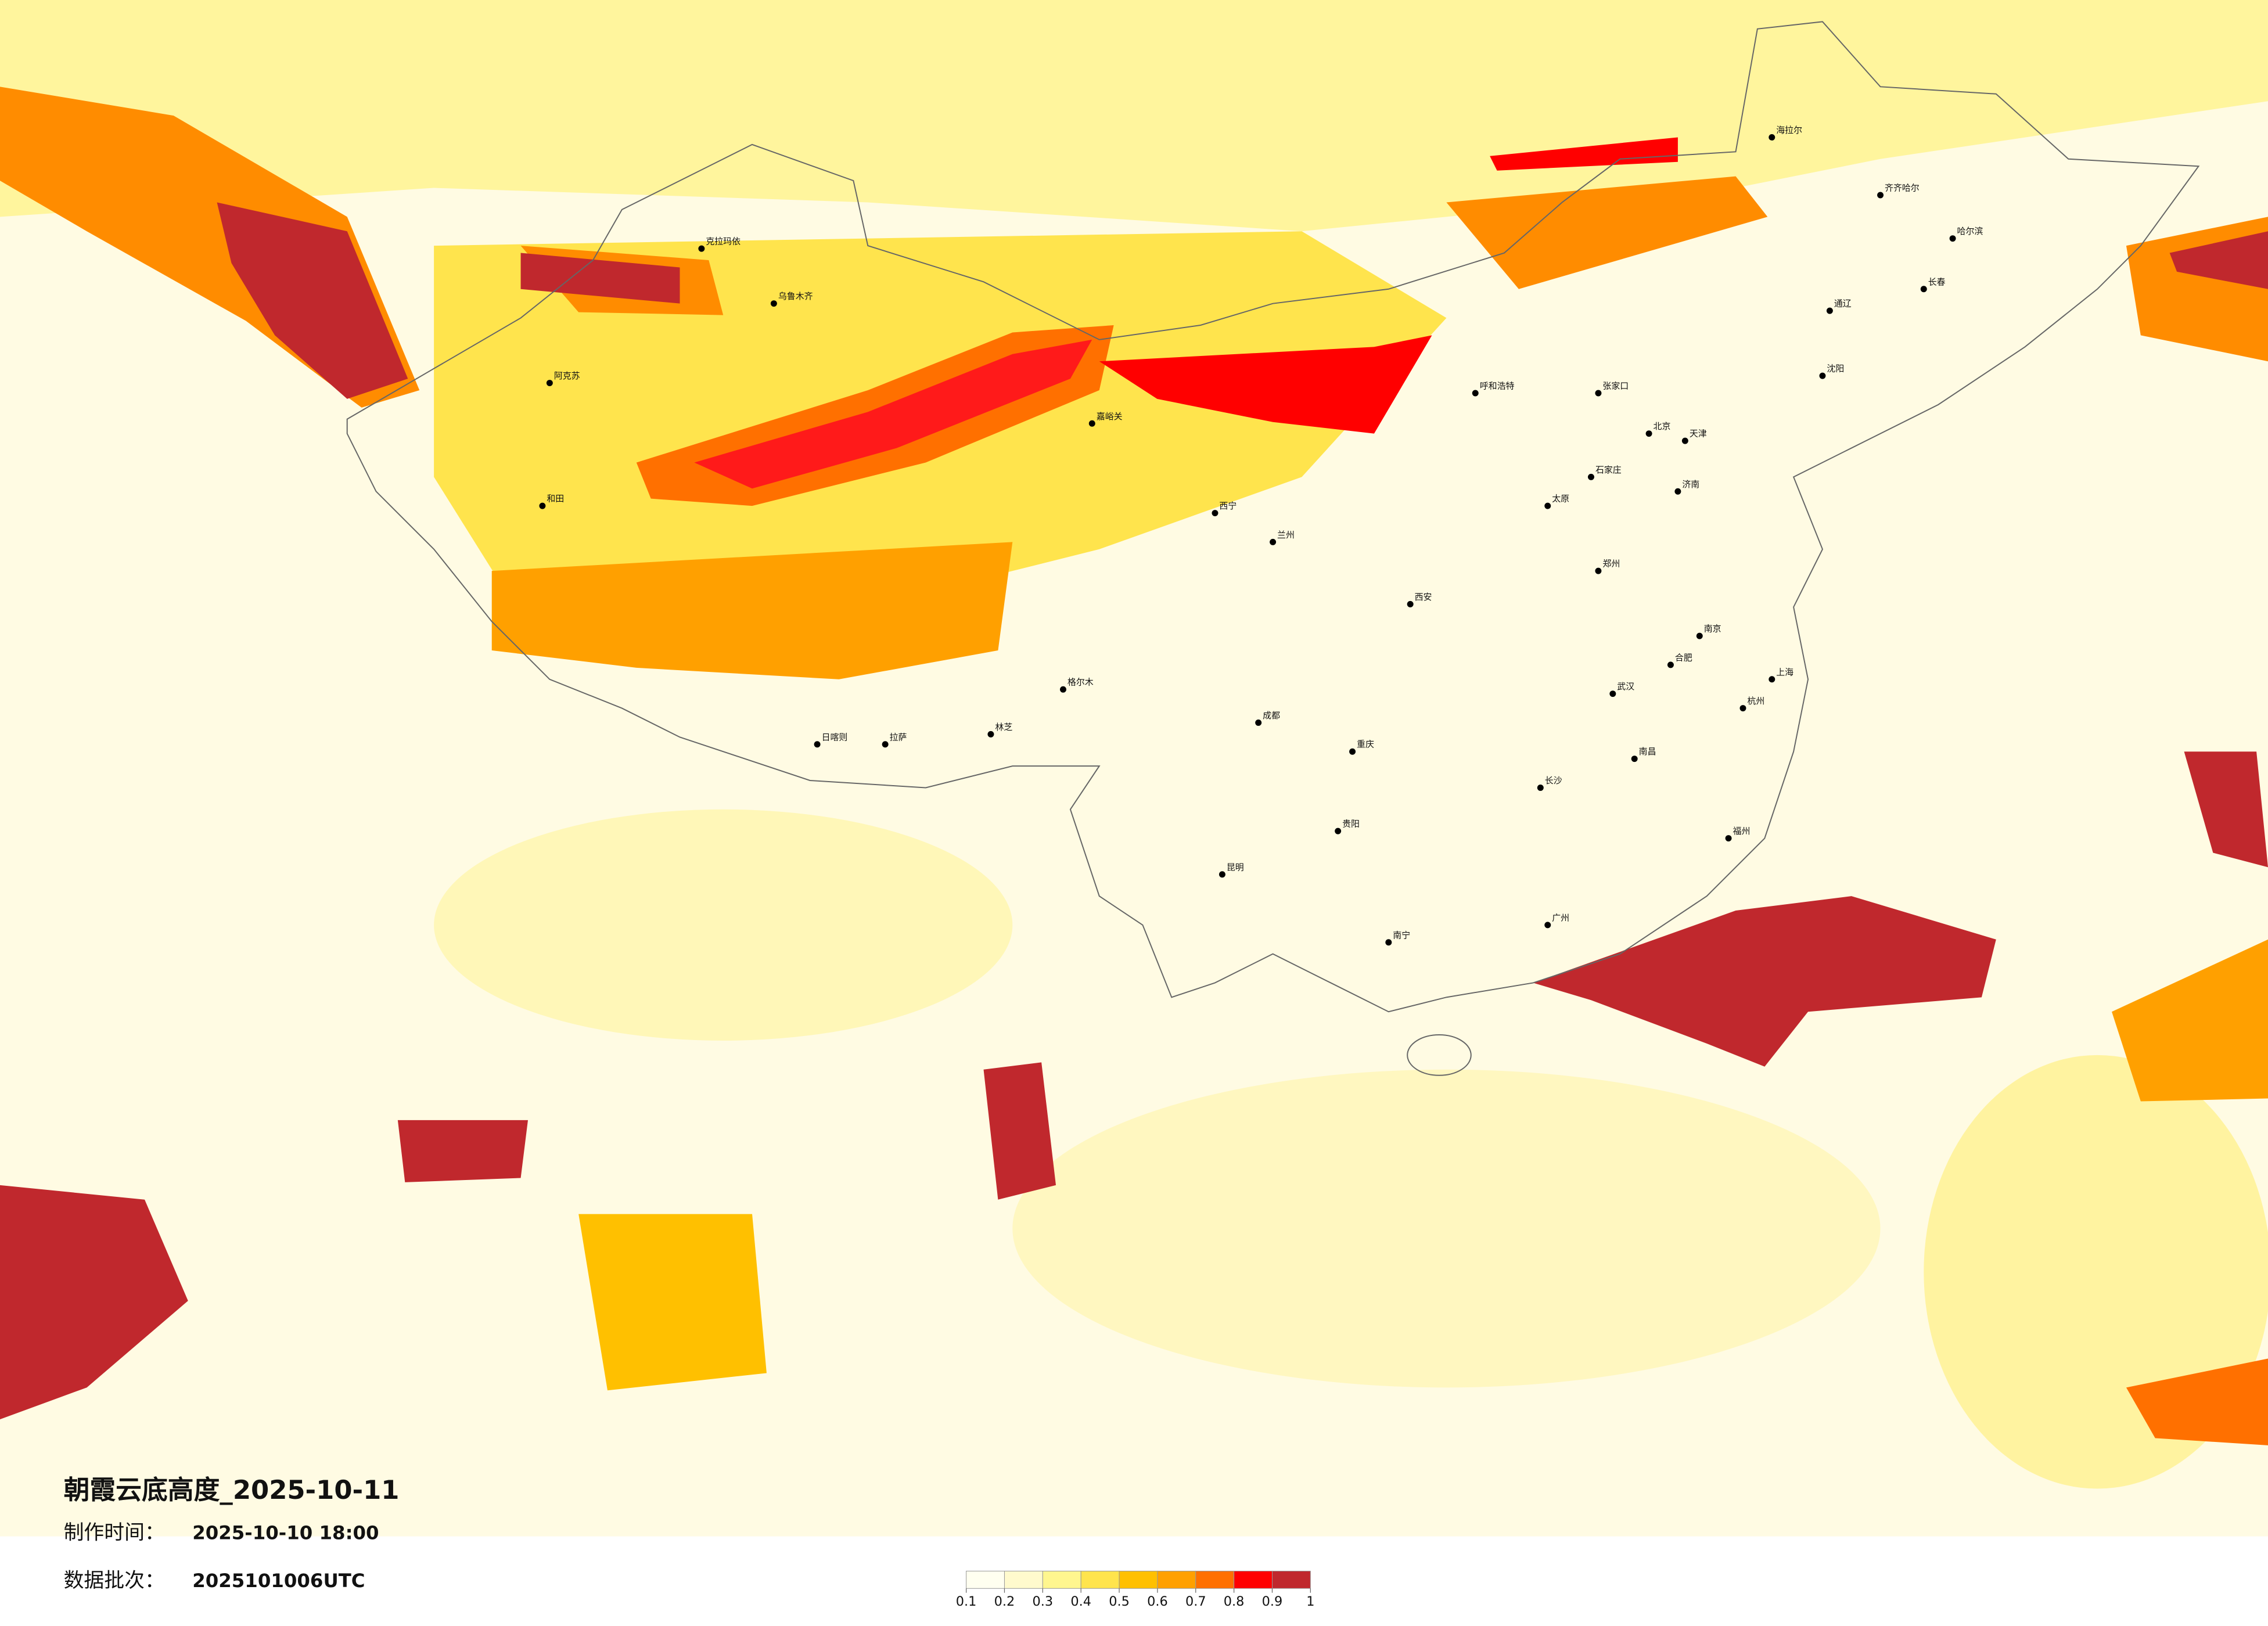 The image size is (2268, 1626). Describe the element at coordinates (1195, 1601) in the screenshot. I see `legend-tick-label: 0.7` at that location.